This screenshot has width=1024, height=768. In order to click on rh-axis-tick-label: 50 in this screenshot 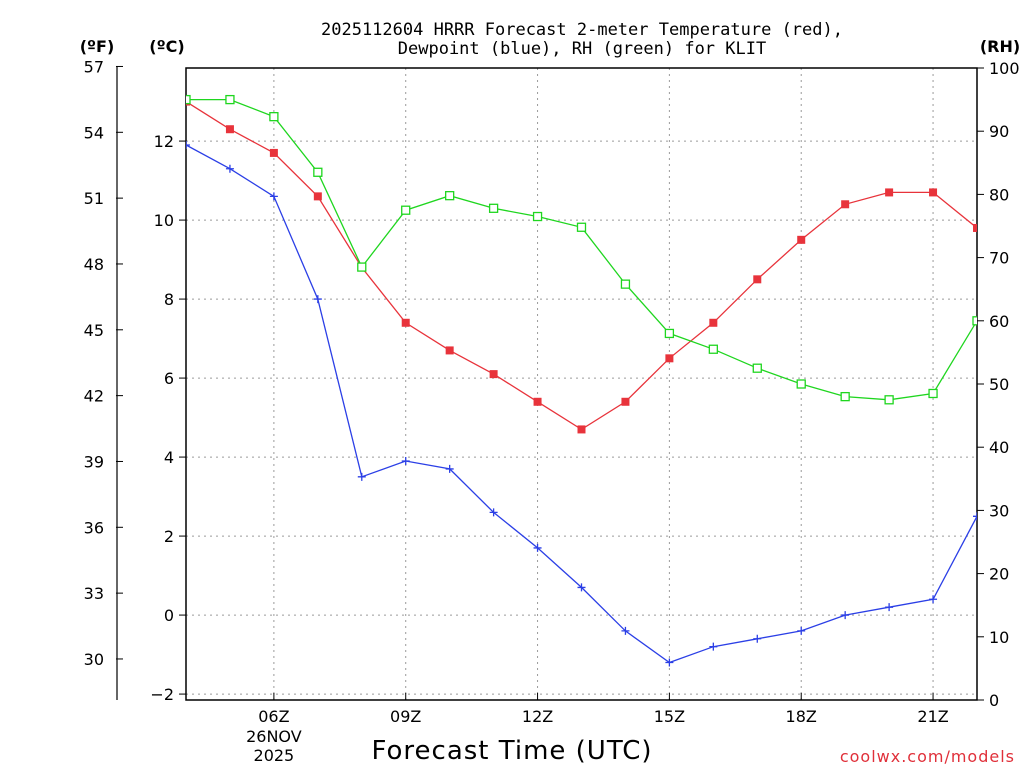, I will do `click(999, 384)`.